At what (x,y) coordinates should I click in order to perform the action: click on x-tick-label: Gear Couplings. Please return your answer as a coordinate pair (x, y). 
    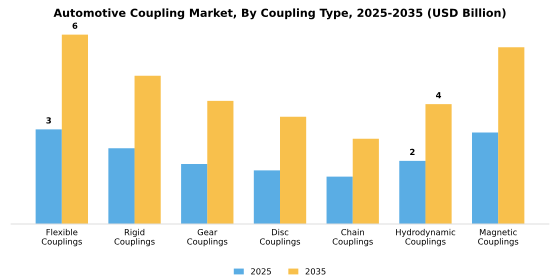
    Looking at the image, I should click on (207, 237).